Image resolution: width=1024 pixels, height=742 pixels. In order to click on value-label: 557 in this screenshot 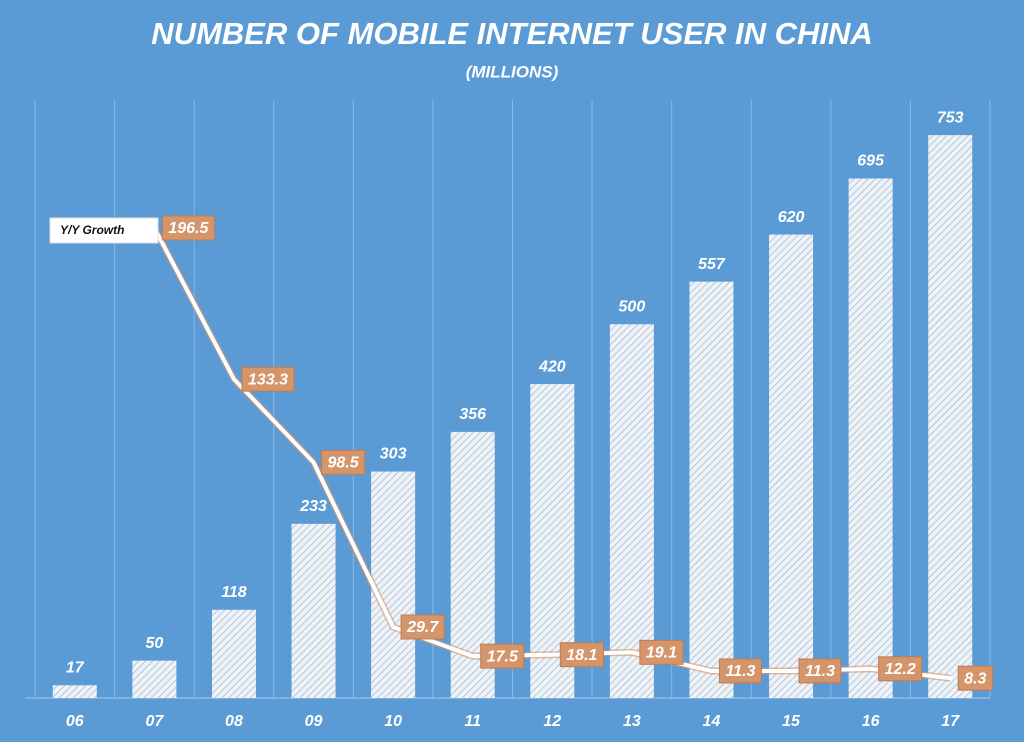, I will do `click(712, 264)`.